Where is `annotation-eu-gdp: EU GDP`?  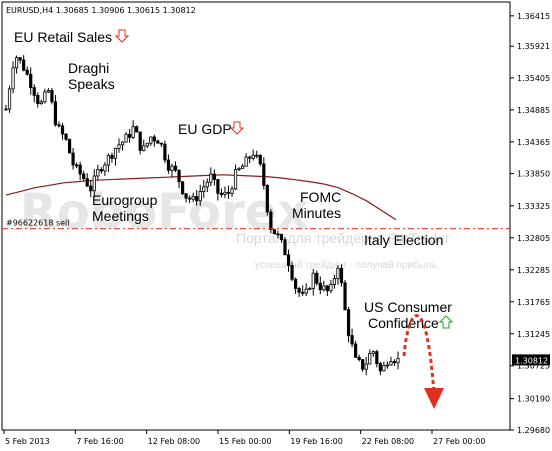 annotation-eu-gdp: EU GDP is located at coordinates (205, 129).